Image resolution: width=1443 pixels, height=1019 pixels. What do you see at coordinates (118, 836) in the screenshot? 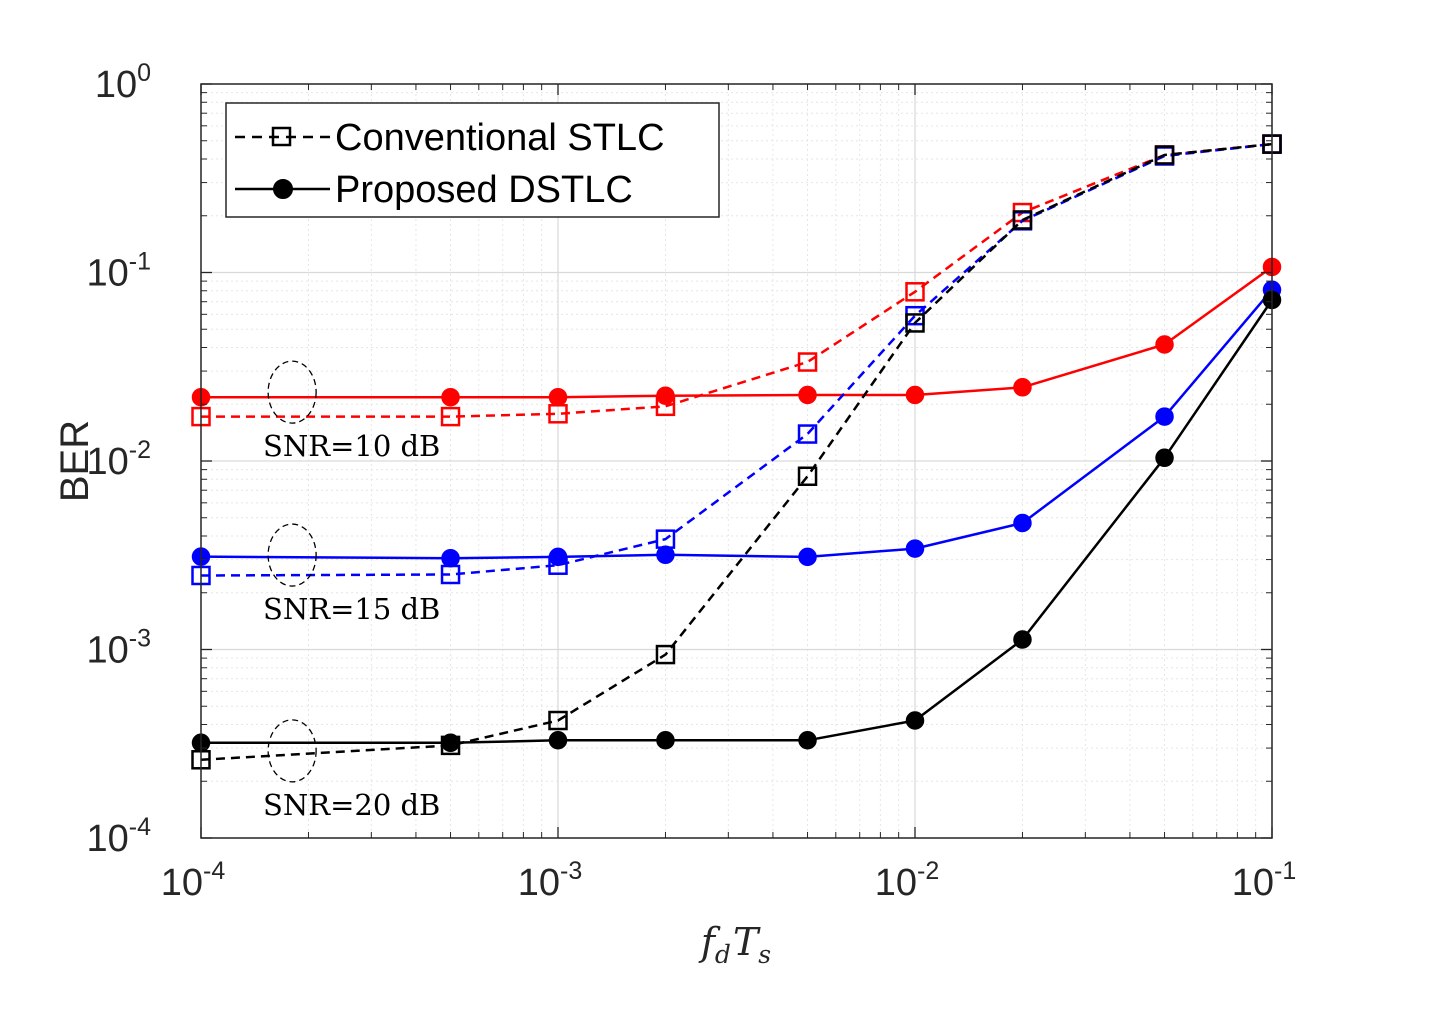
I see `y-tick-label: 10⁻⁴` at bounding box center [118, 836].